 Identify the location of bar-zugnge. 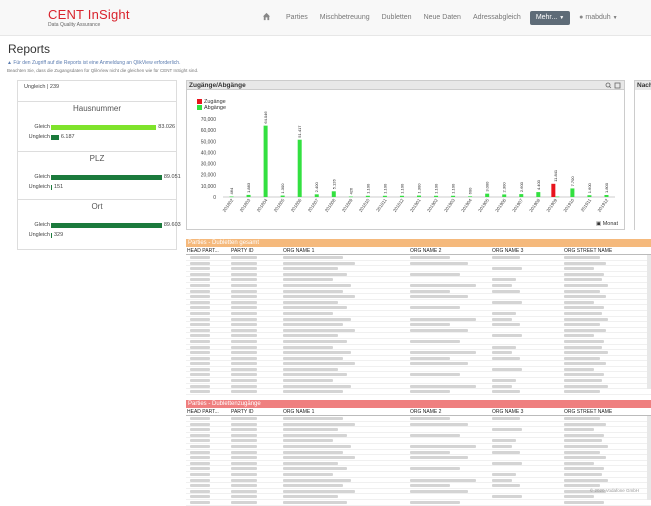
(553, 190).